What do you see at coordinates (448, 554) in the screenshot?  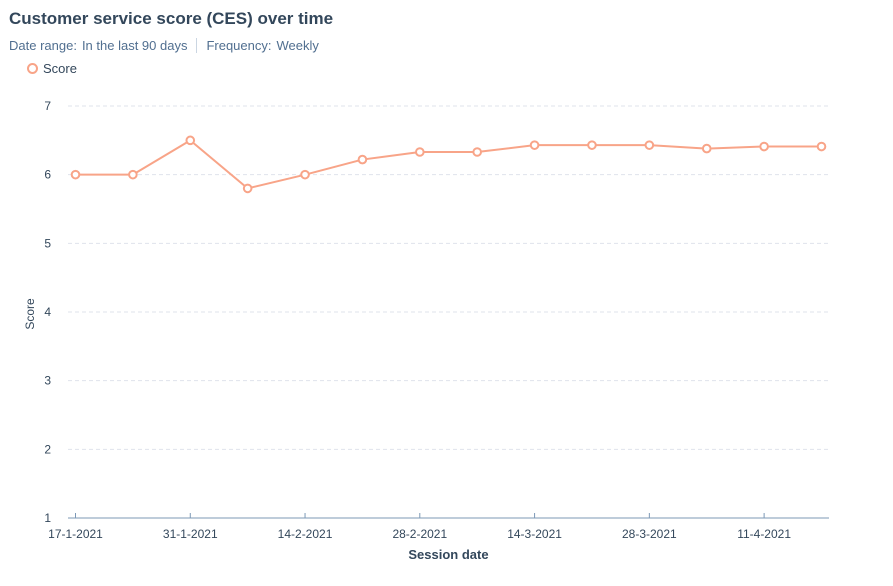 I see `x-axis-title: Session date` at bounding box center [448, 554].